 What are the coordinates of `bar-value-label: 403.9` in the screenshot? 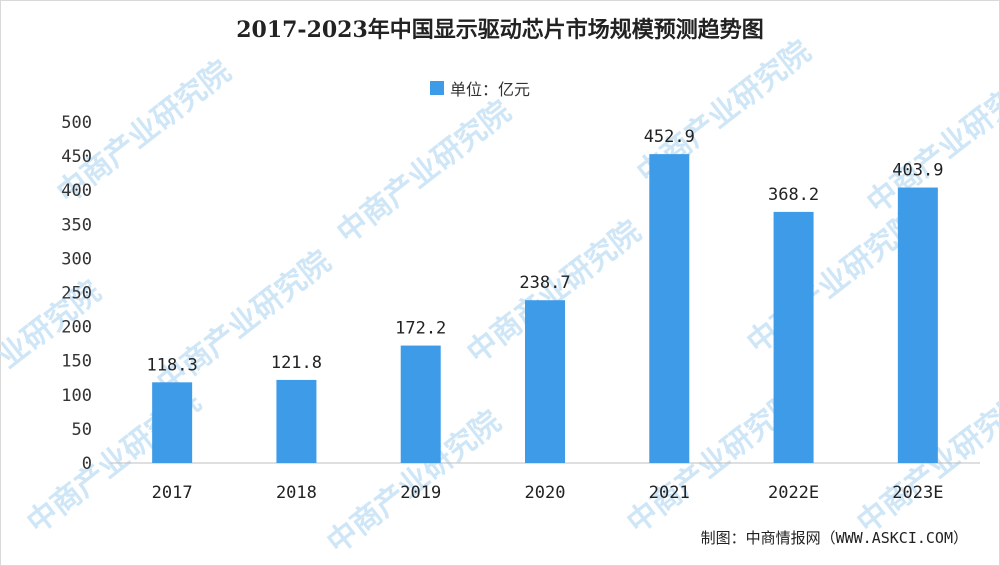 It's located at (917, 171).